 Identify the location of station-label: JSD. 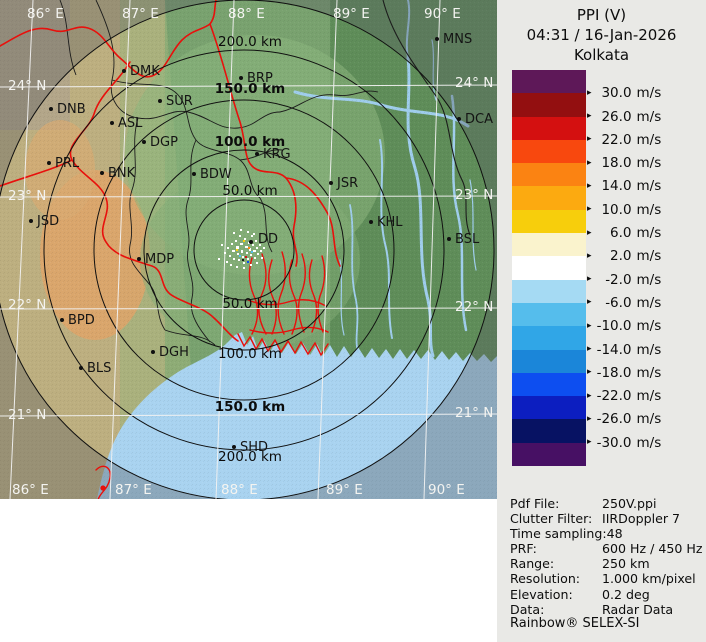
(47, 221).